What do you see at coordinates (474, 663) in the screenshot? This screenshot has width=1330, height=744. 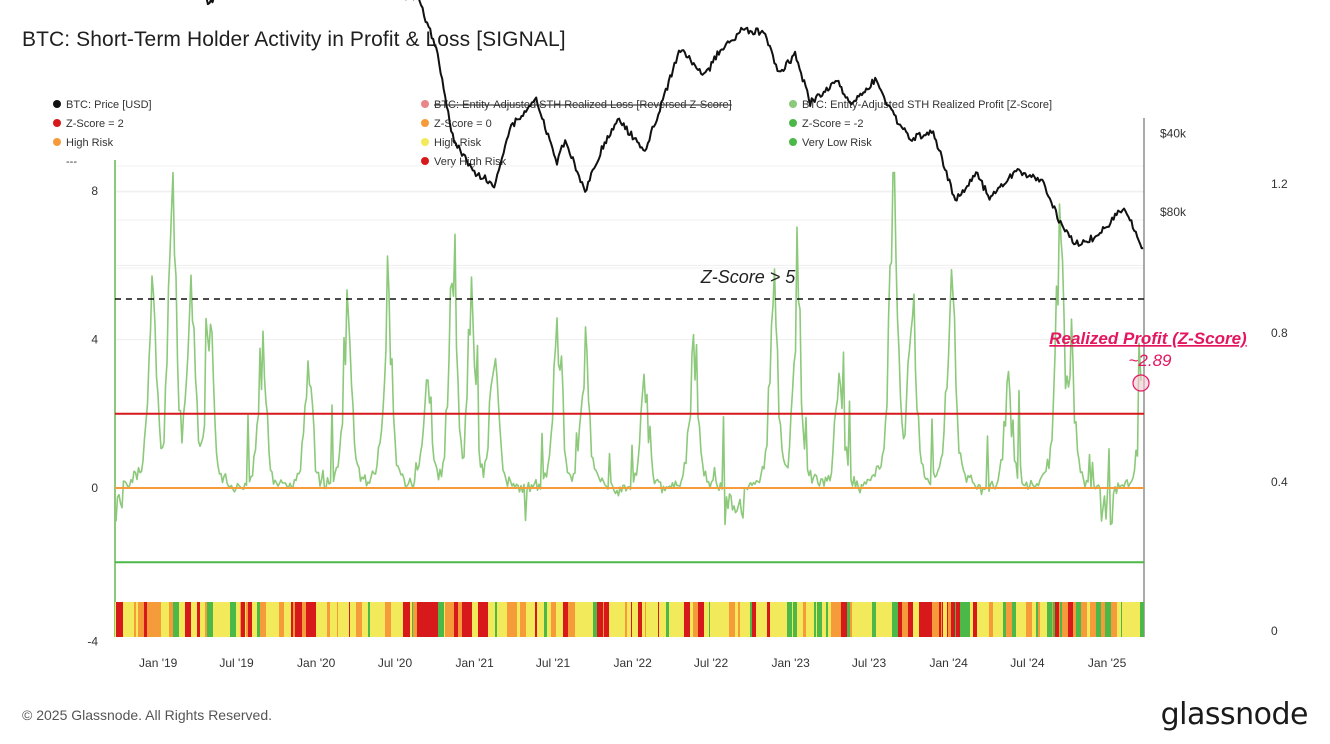 I see `x-tick: Jan '21` at bounding box center [474, 663].